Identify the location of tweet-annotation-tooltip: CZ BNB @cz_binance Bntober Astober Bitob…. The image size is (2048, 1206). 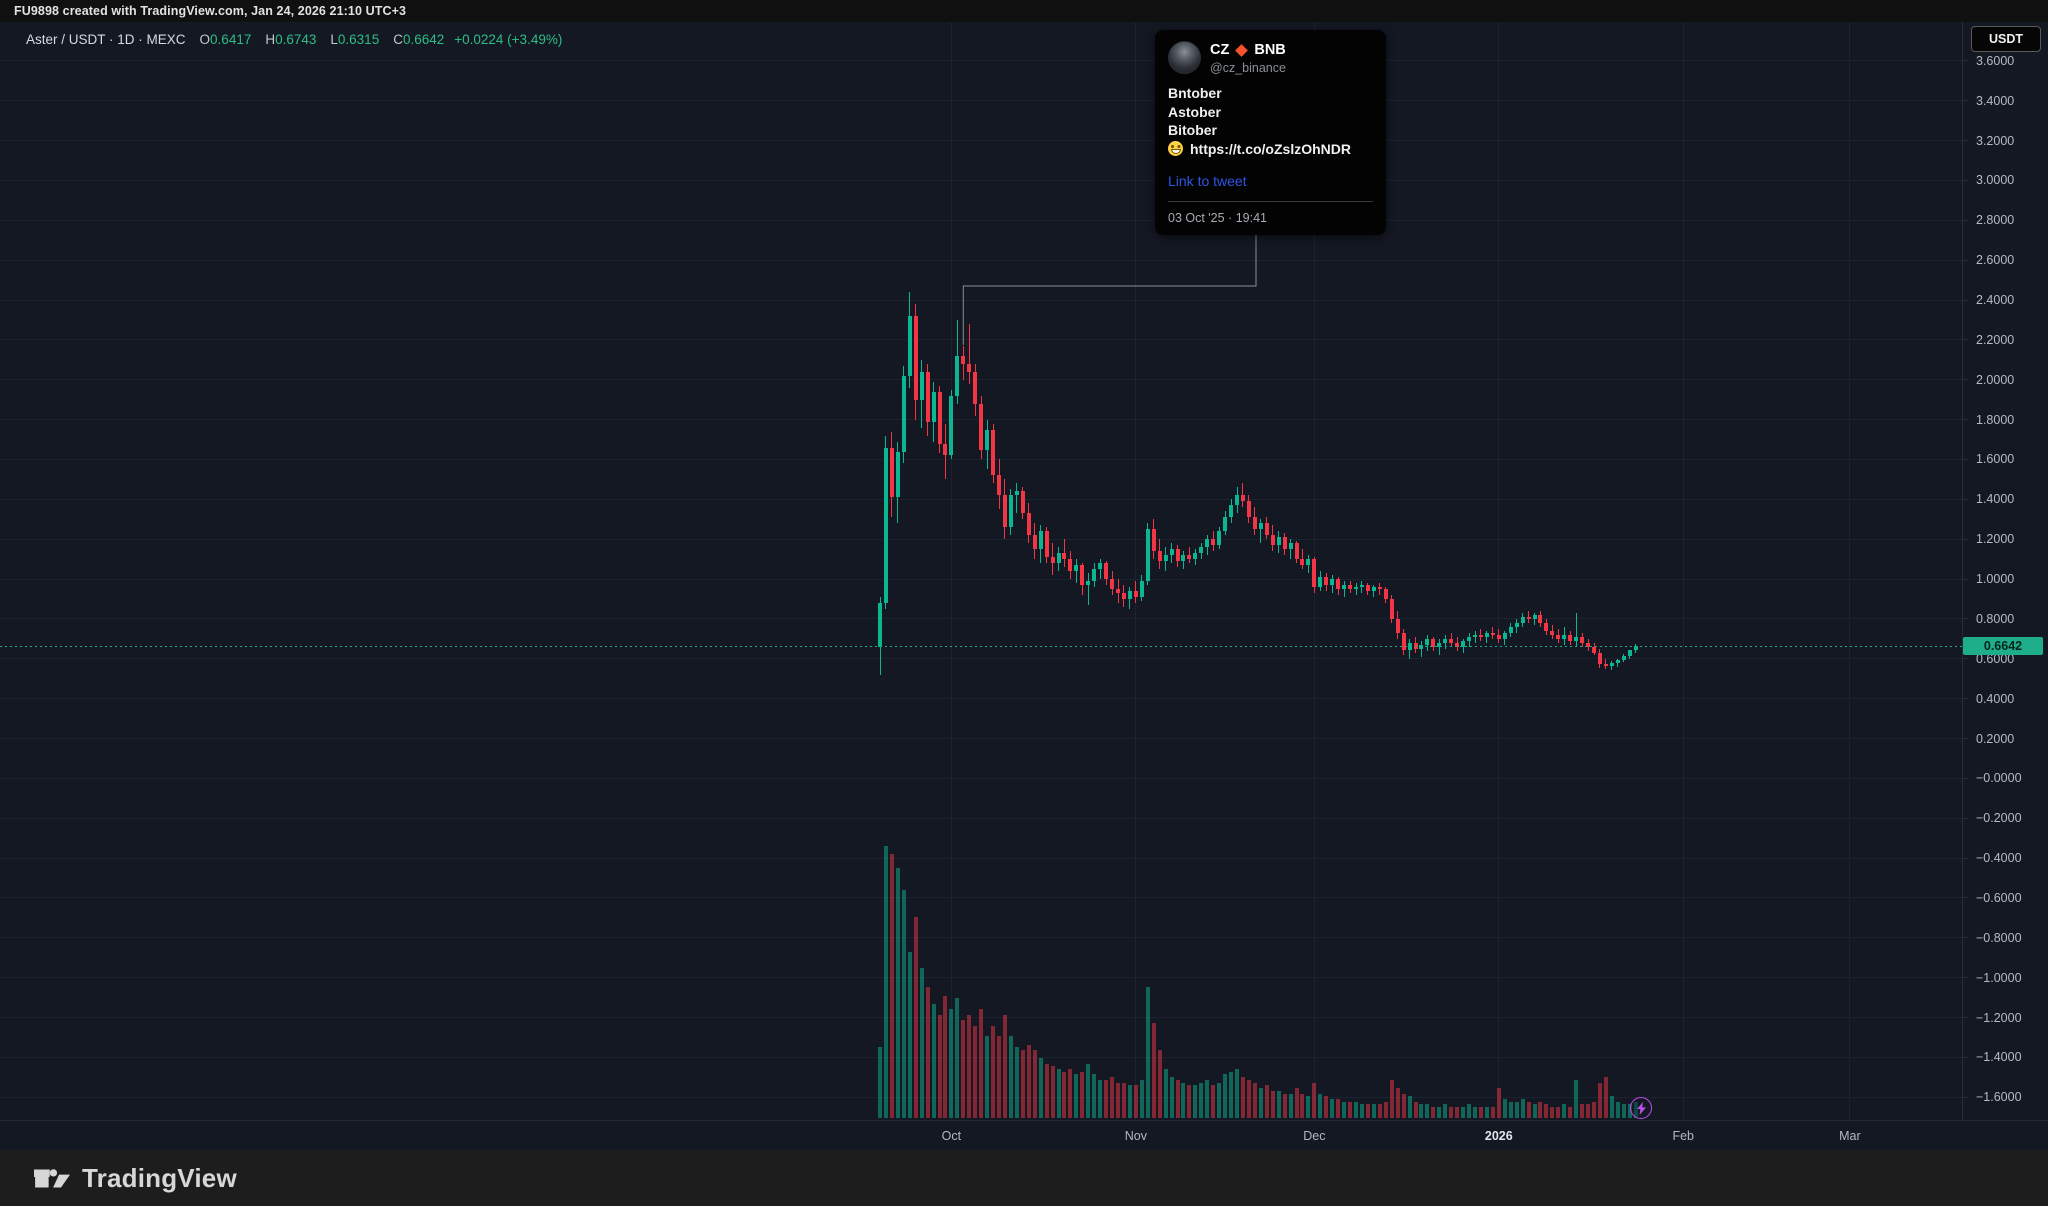
(1270, 132).